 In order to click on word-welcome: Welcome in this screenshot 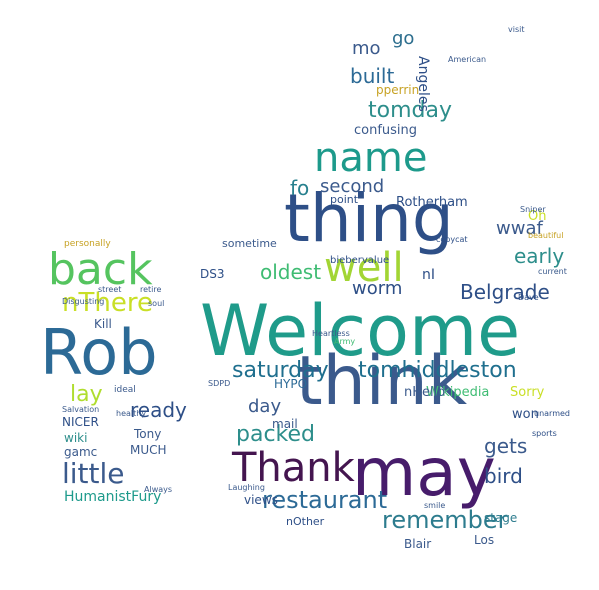, I will do `click(360, 331)`.